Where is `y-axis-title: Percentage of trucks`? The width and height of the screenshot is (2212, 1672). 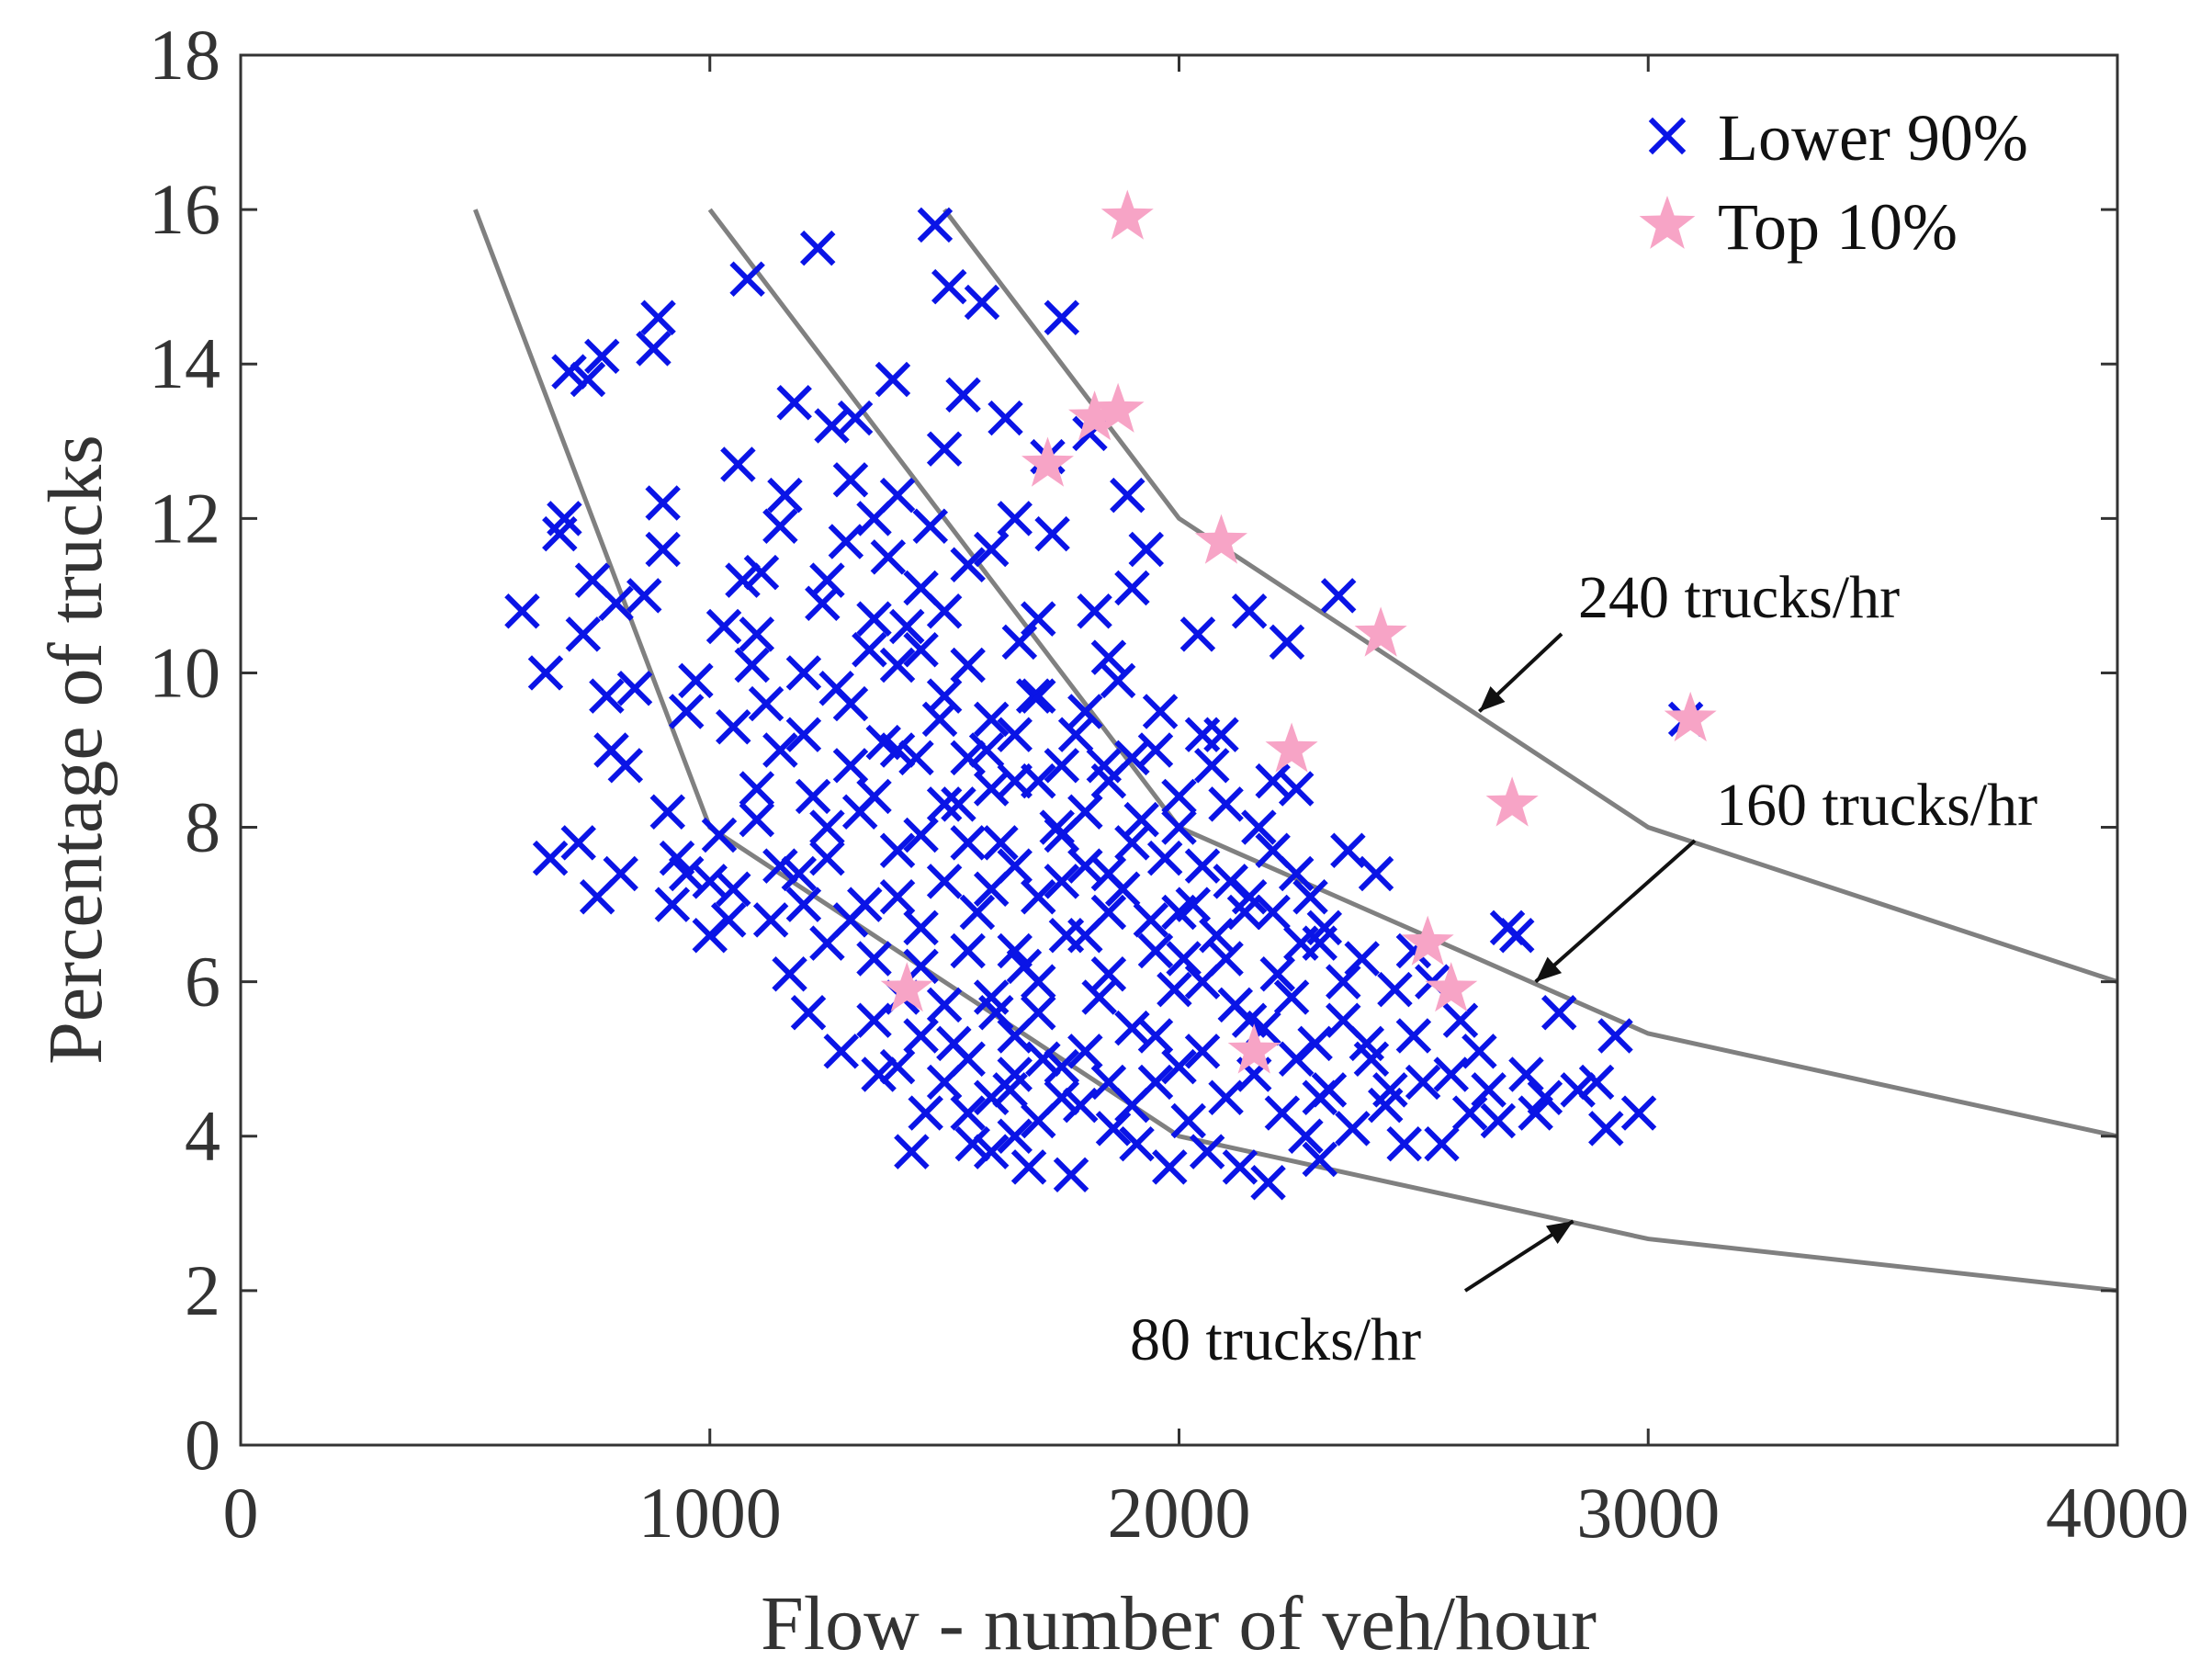
y-axis-title: Percentage of trucks is located at coordinates (75, 750).